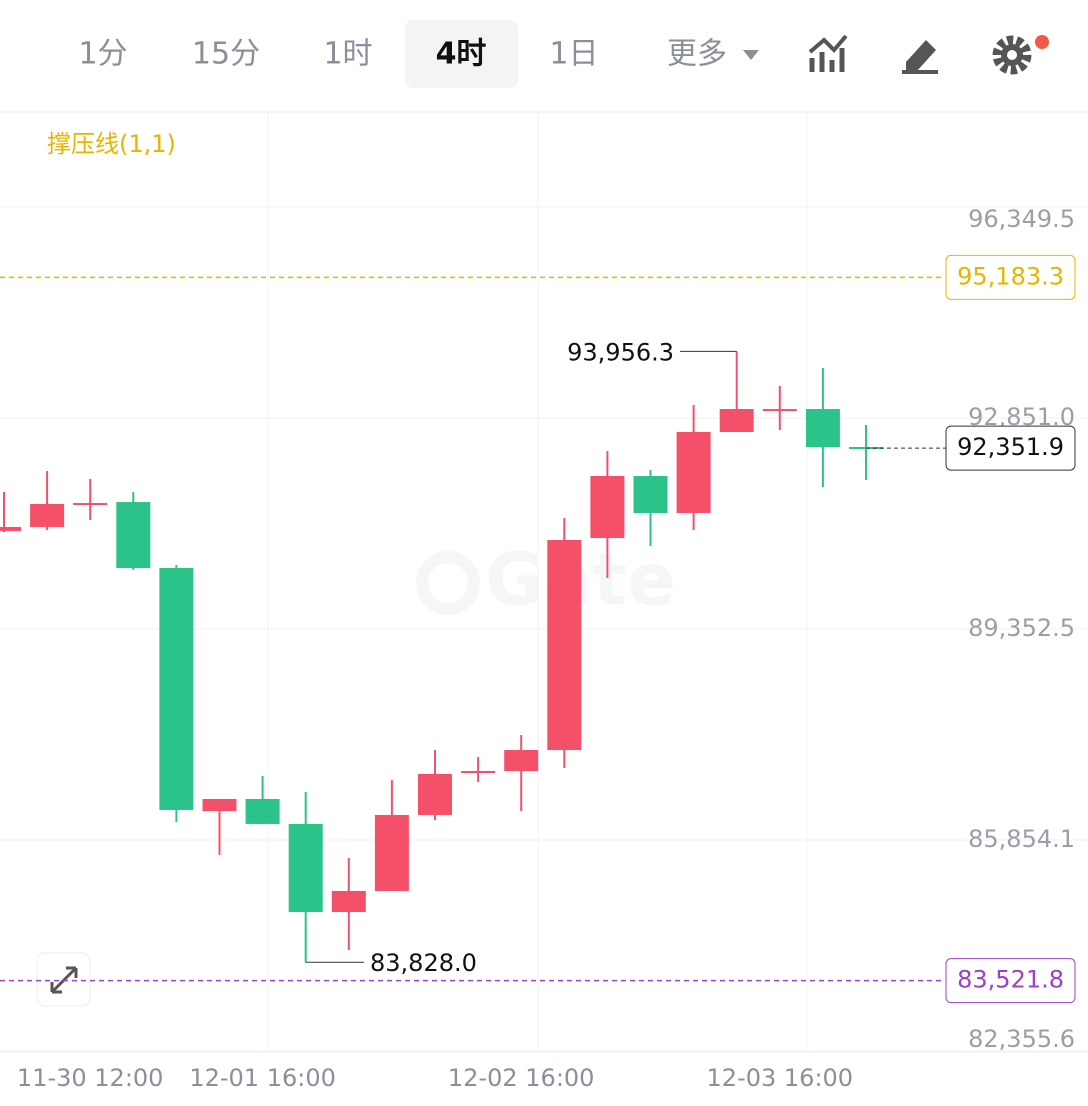  What do you see at coordinates (423, 963) in the screenshot?
I see `min-label: 83,828.0` at bounding box center [423, 963].